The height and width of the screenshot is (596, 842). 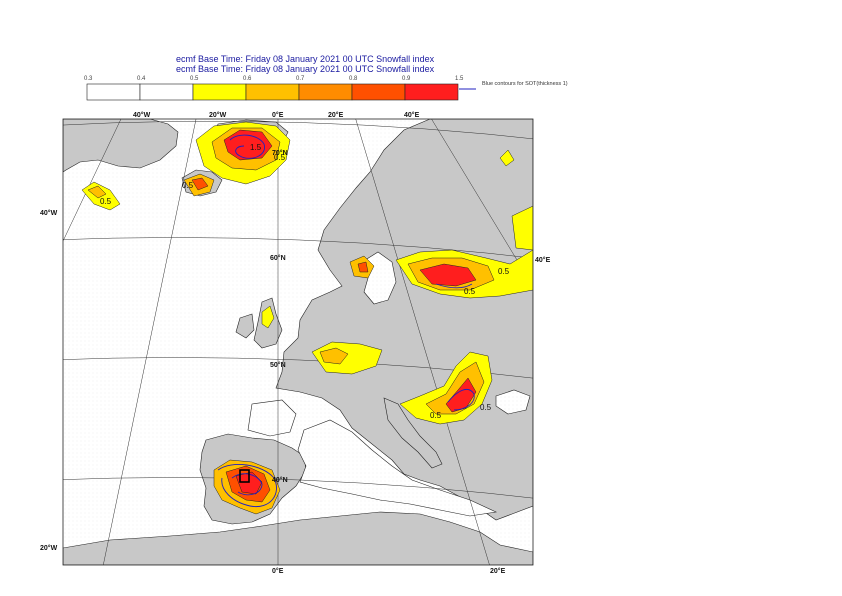 I want to click on coord-label-40n: 40°N, so click(x=280, y=480).